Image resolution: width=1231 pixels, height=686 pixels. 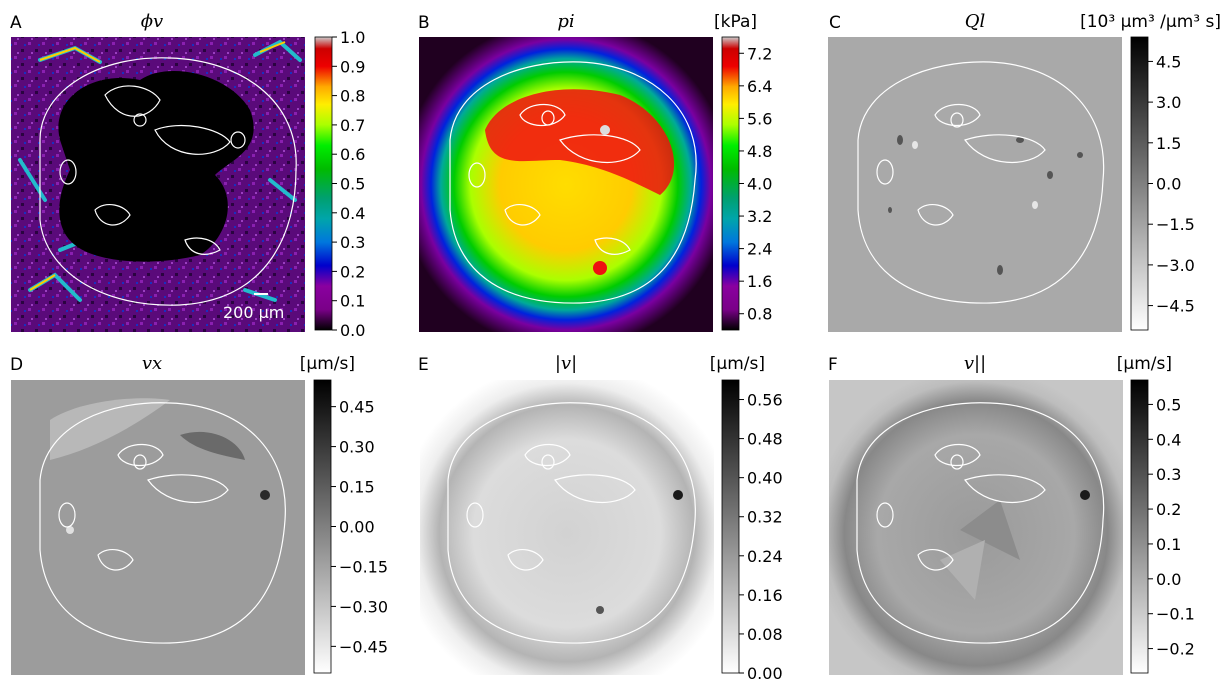 I want to click on colorbar-tick-label: 4.0, so click(x=759, y=184).